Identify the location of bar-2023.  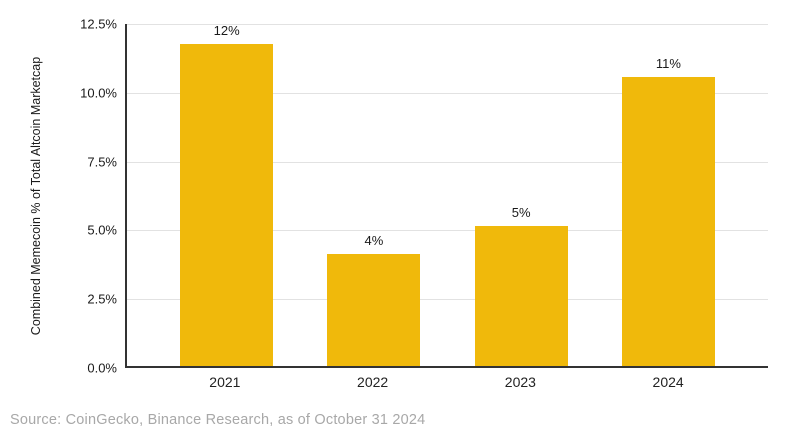
(521, 296).